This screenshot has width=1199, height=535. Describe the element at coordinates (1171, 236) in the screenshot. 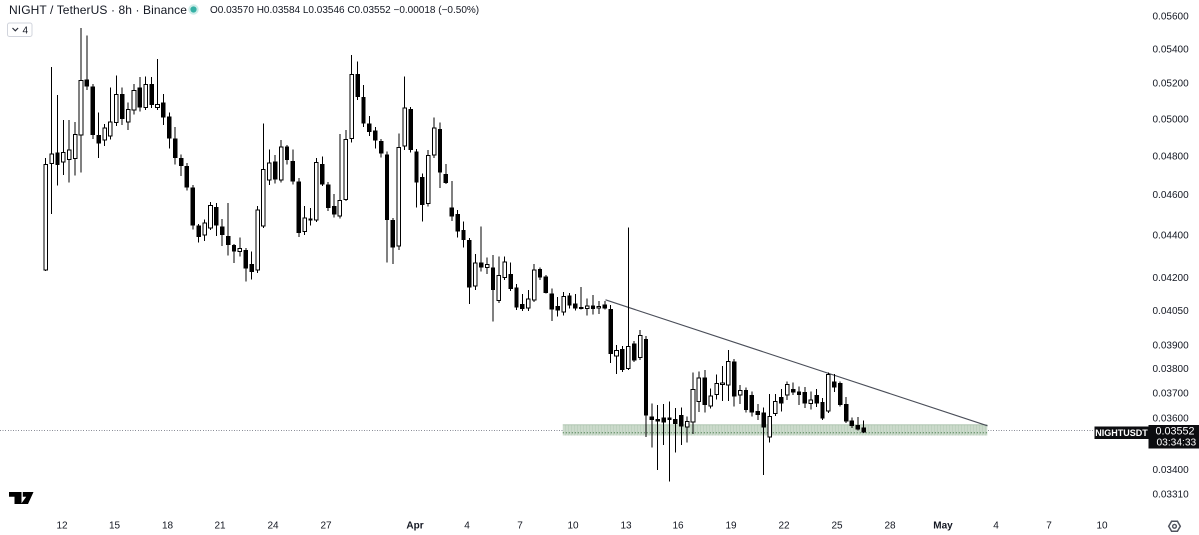

I see `svg-text: 0.04400` at that location.